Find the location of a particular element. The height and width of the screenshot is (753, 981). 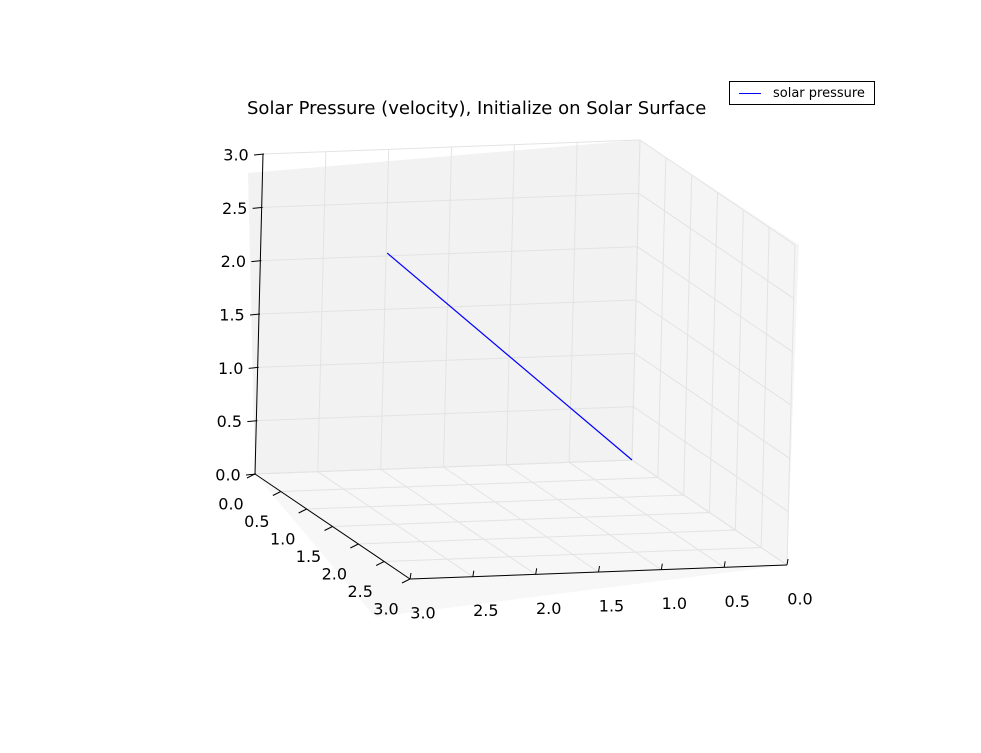

x-tick-label: 3.0 is located at coordinates (422, 613).